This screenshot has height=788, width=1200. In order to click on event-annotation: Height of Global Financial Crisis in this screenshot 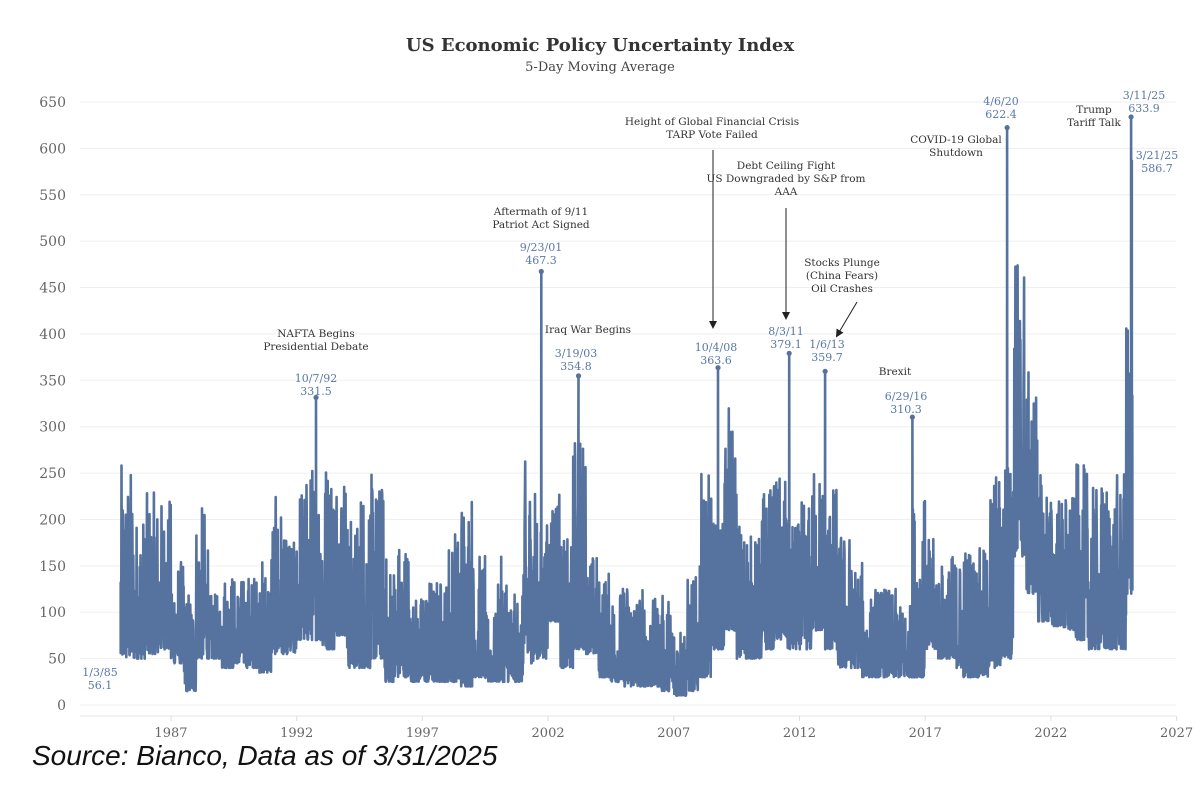, I will do `click(712, 122)`.